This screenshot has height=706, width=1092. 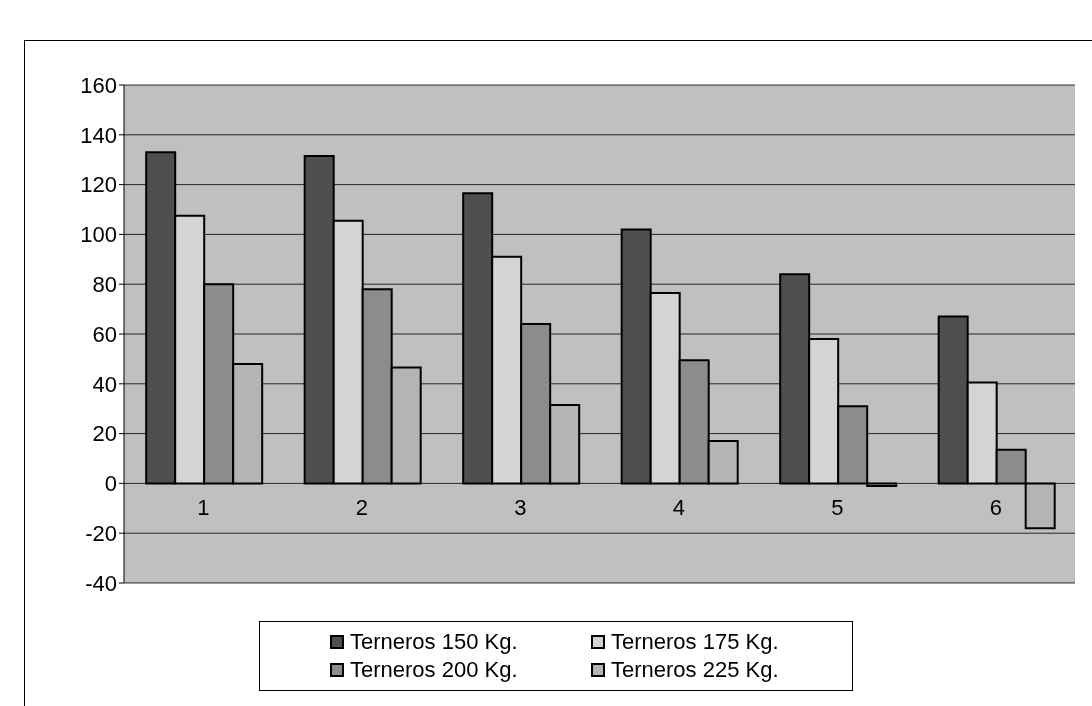 What do you see at coordinates (434, 642) in the screenshot?
I see `legend-label: Terneros 150 Kg.` at bounding box center [434, 642].